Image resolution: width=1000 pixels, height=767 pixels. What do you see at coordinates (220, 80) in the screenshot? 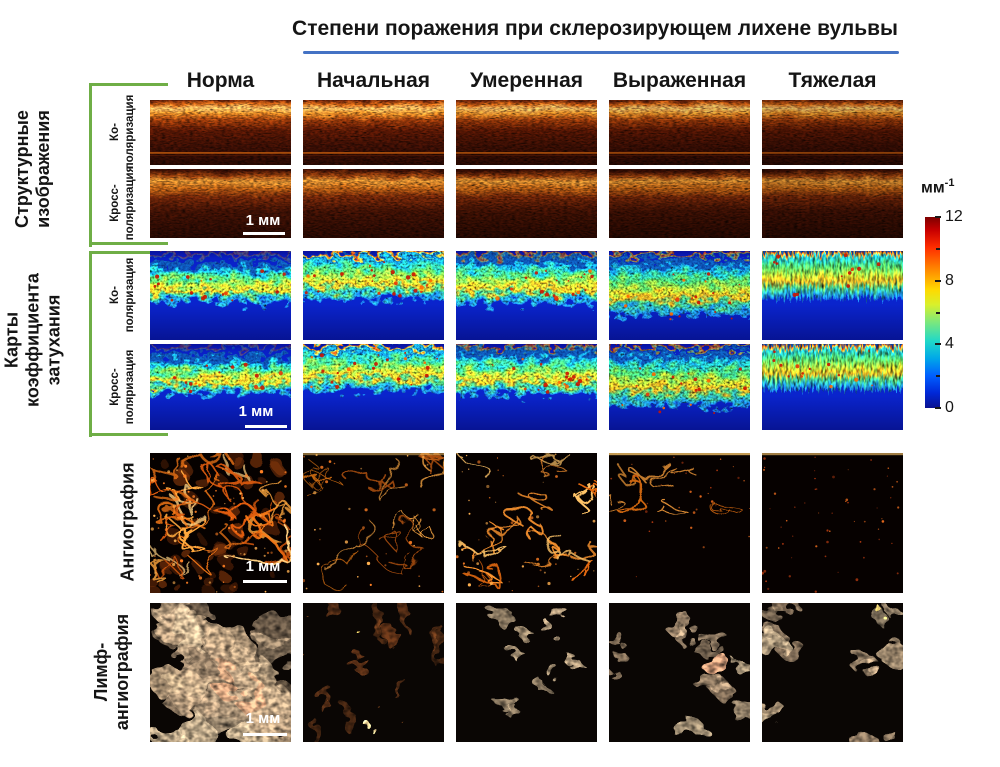
I see `column-header-norma: Норма` at bounding box center [220, 80].